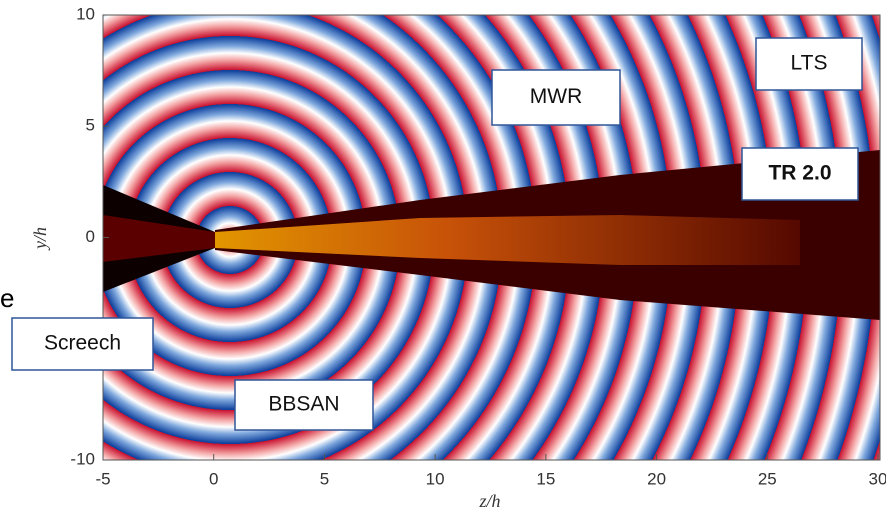  What do you see at coordinates (90, 236) in the screenshot?
I see `y-tick-label: 0` at bounding box center [90, 236].